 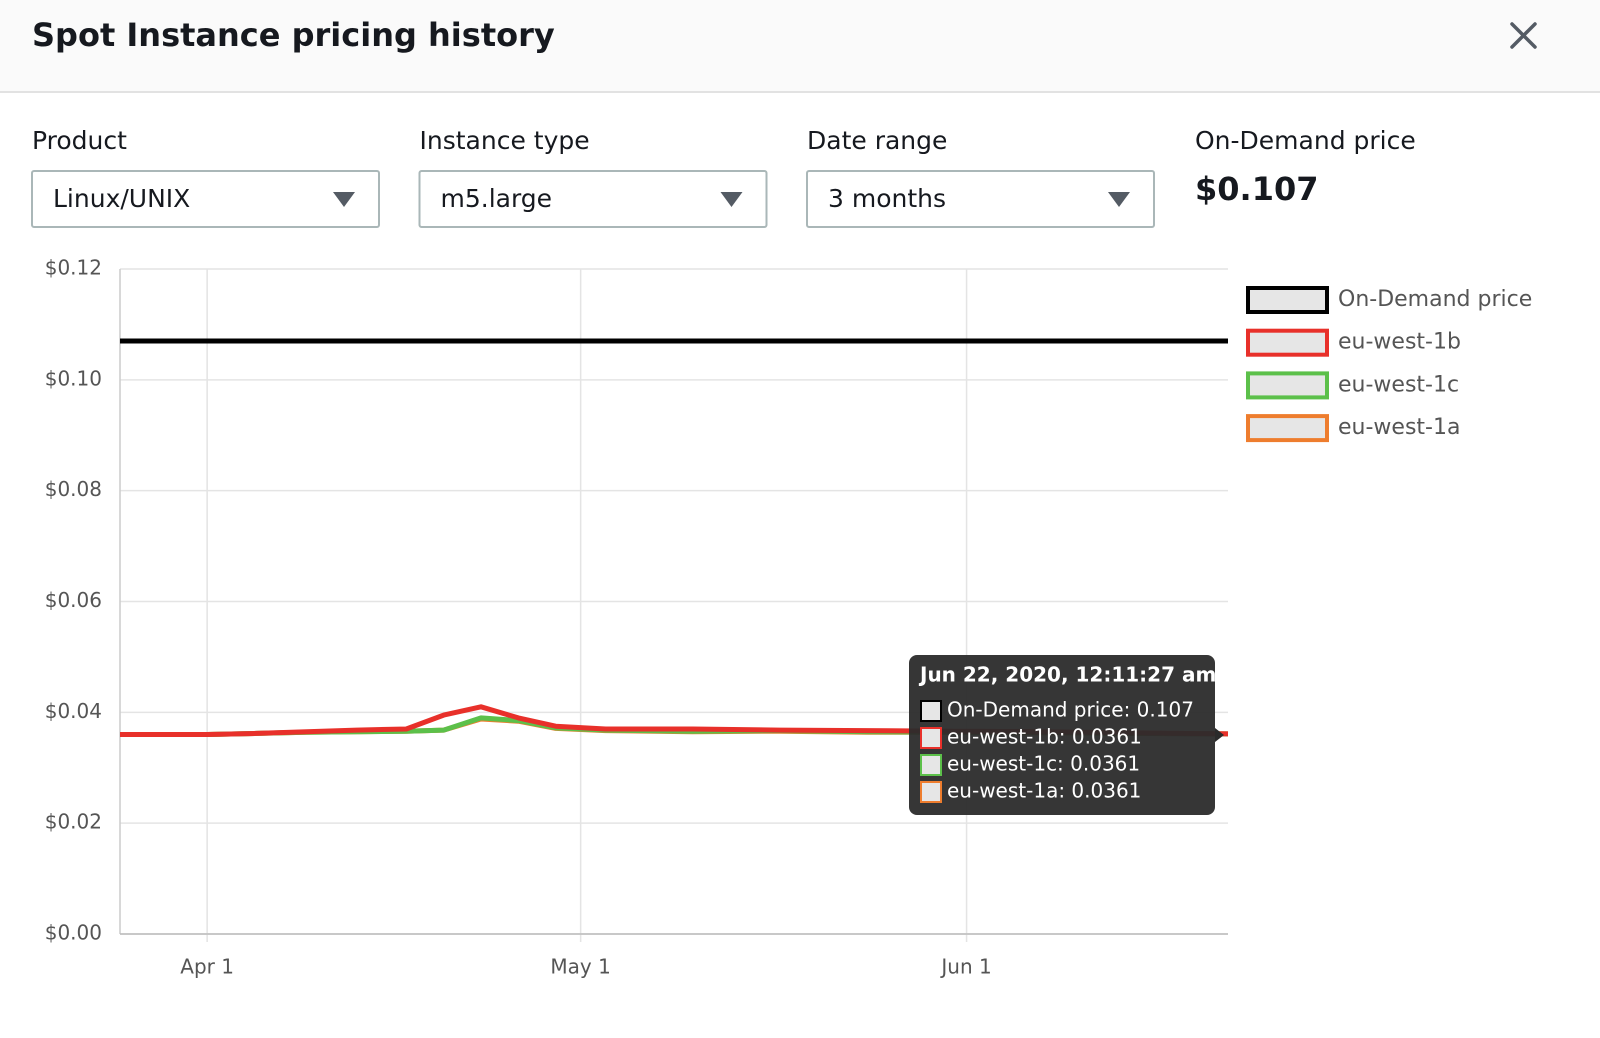 I want to click on x-tick-label: Apr 1, so click(x=207, y=967).